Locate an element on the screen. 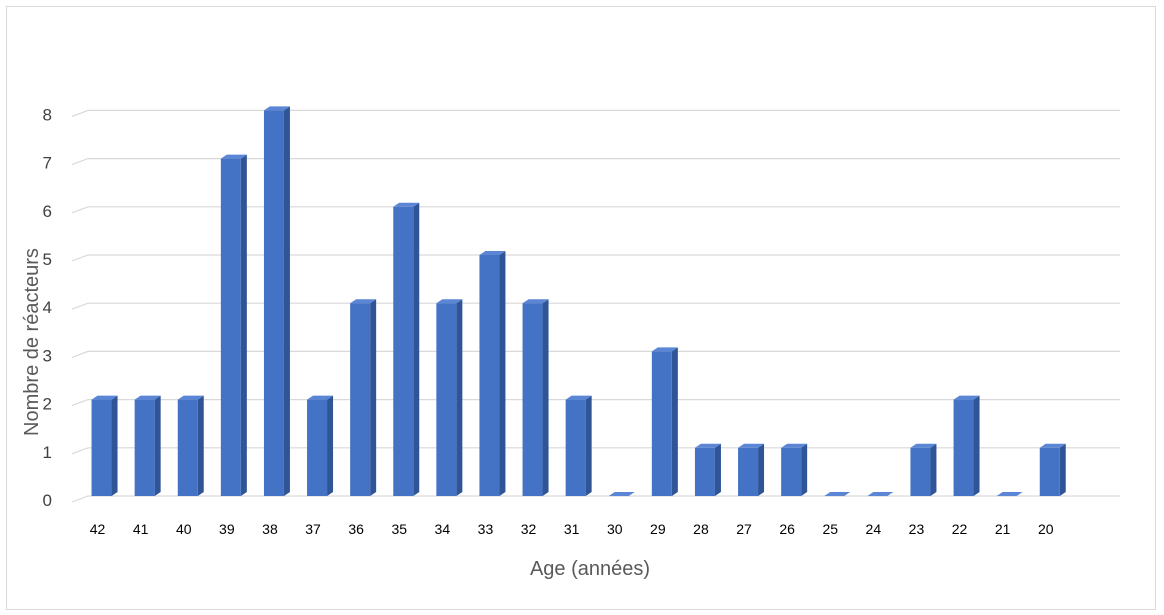 The height and width of the screenshot is (615, 1164). x-tick-label: 25 is located at coordinates (830, 529).